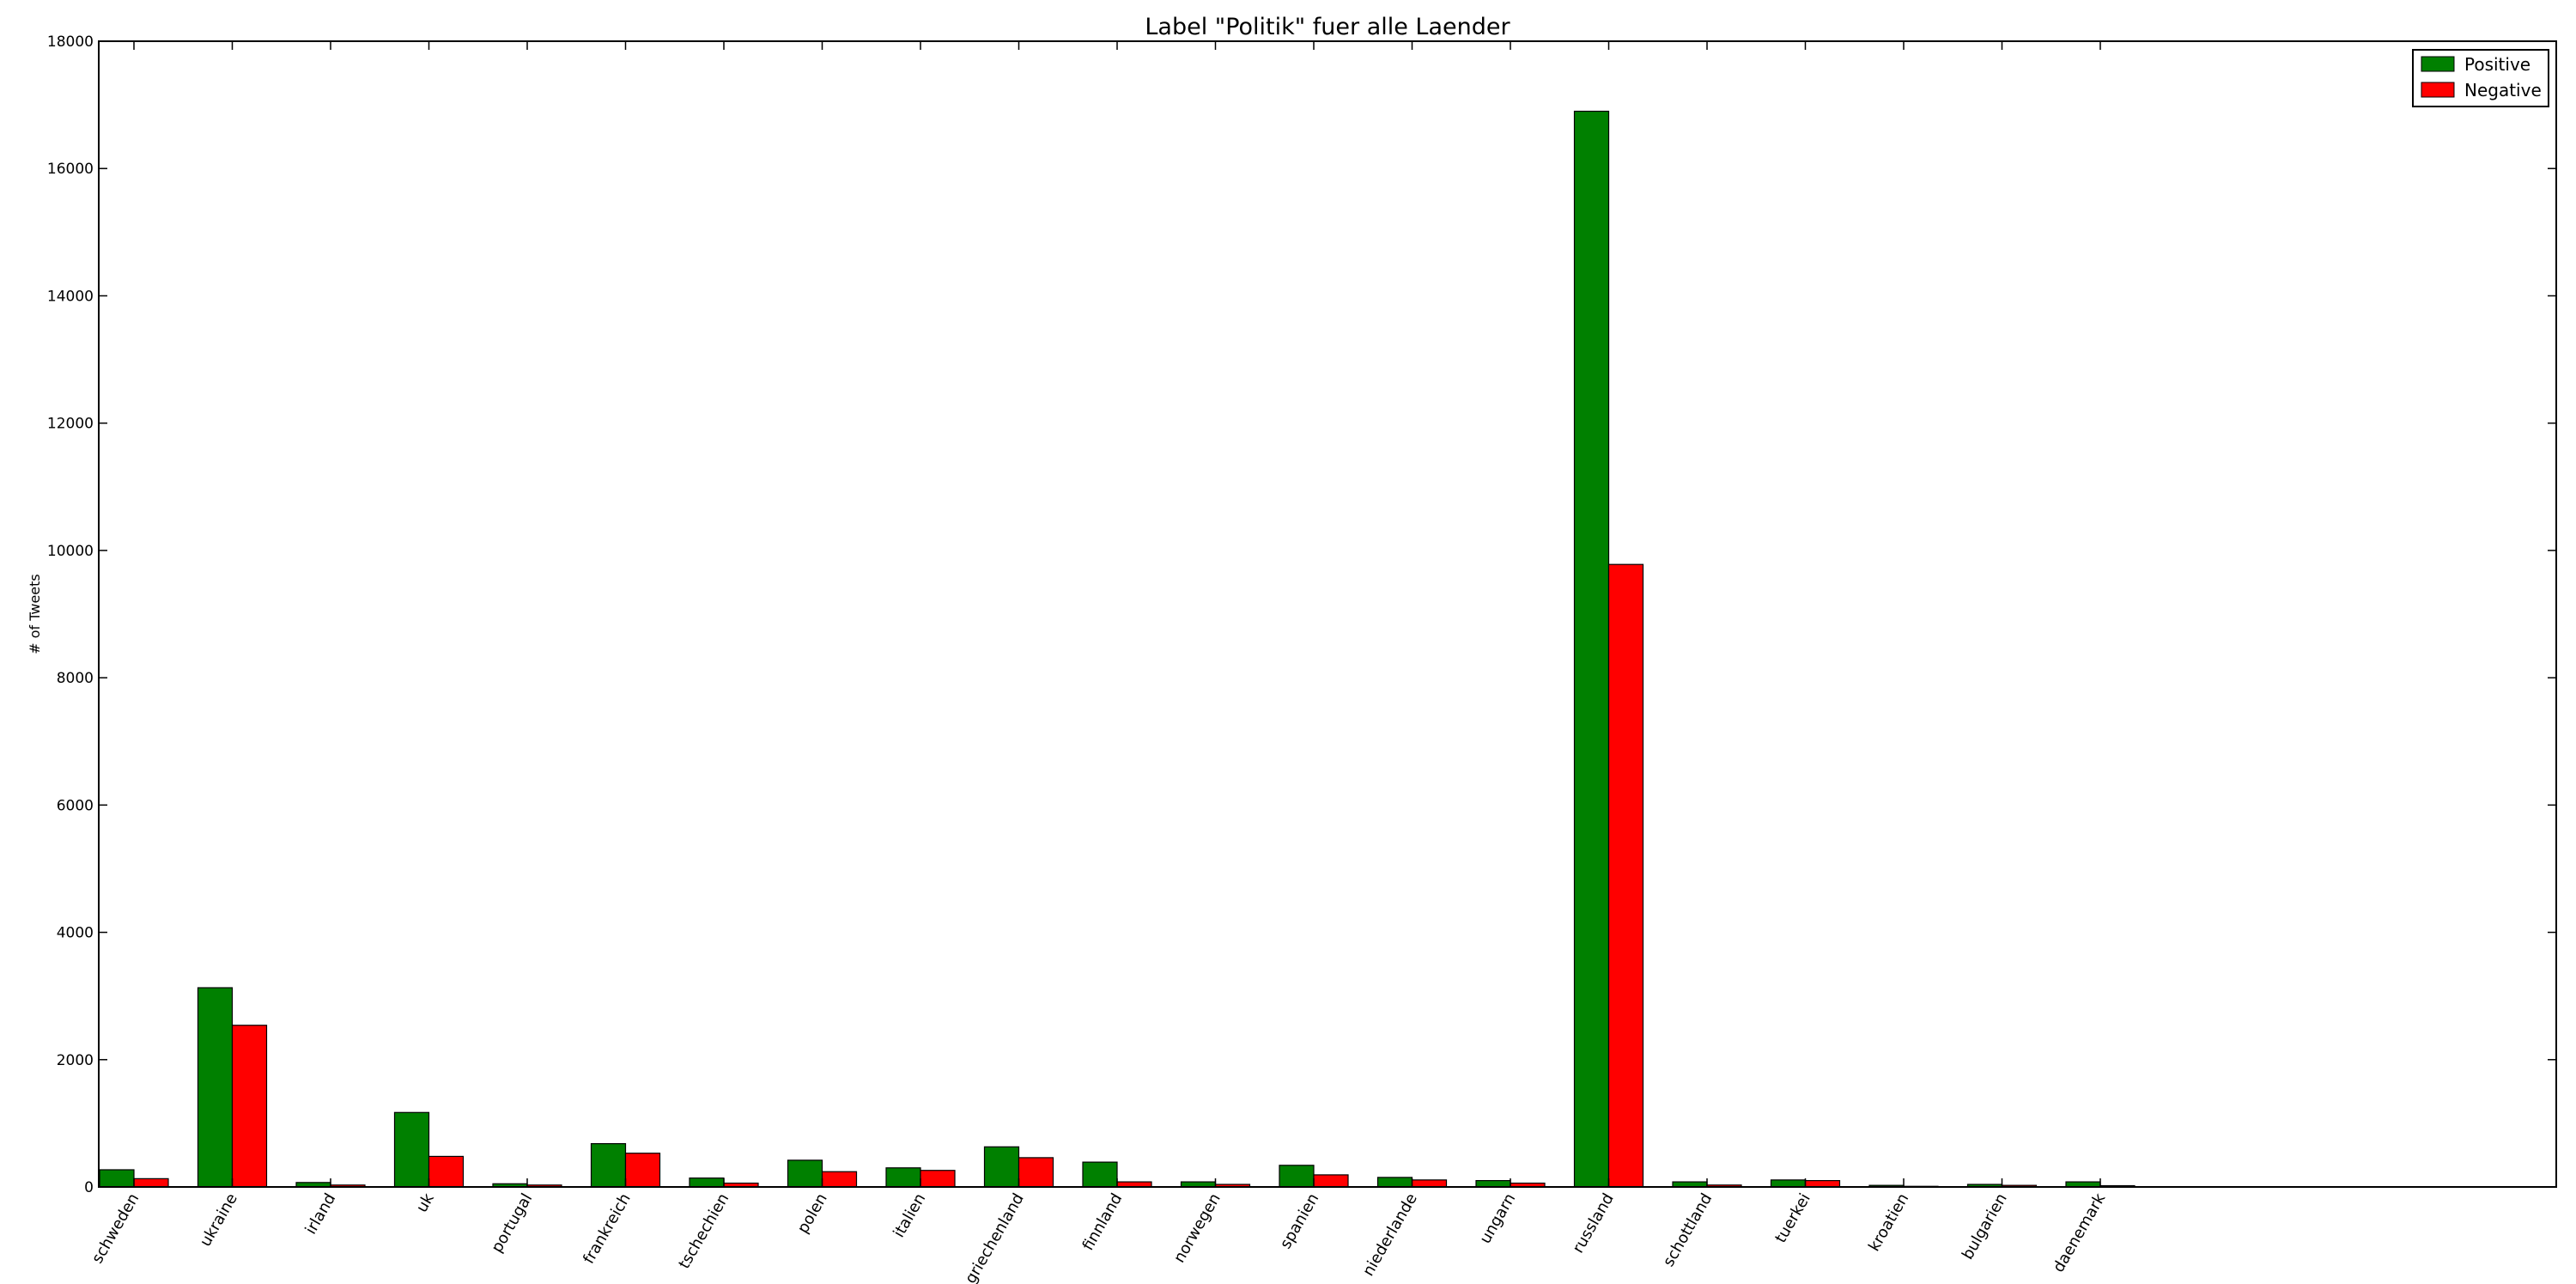 The image size is (2576, 1284). I want to click on chart-title: Label "Politik" fuer alle Laender, so click(1327, 27).